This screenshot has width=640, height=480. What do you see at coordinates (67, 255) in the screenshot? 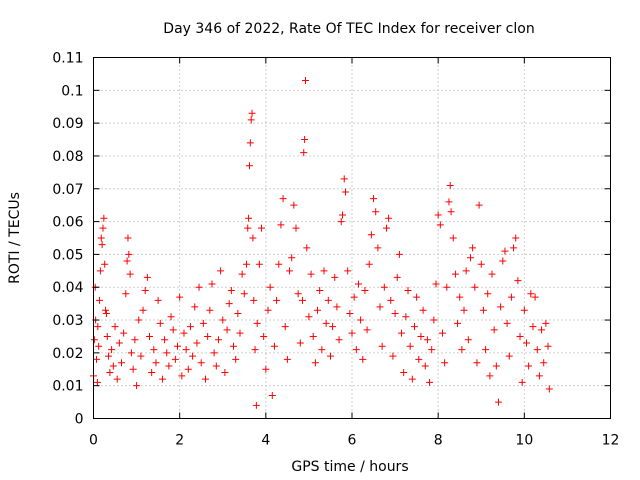
I see `y-tick-label: 0.05` at bounding box center [67, 255].